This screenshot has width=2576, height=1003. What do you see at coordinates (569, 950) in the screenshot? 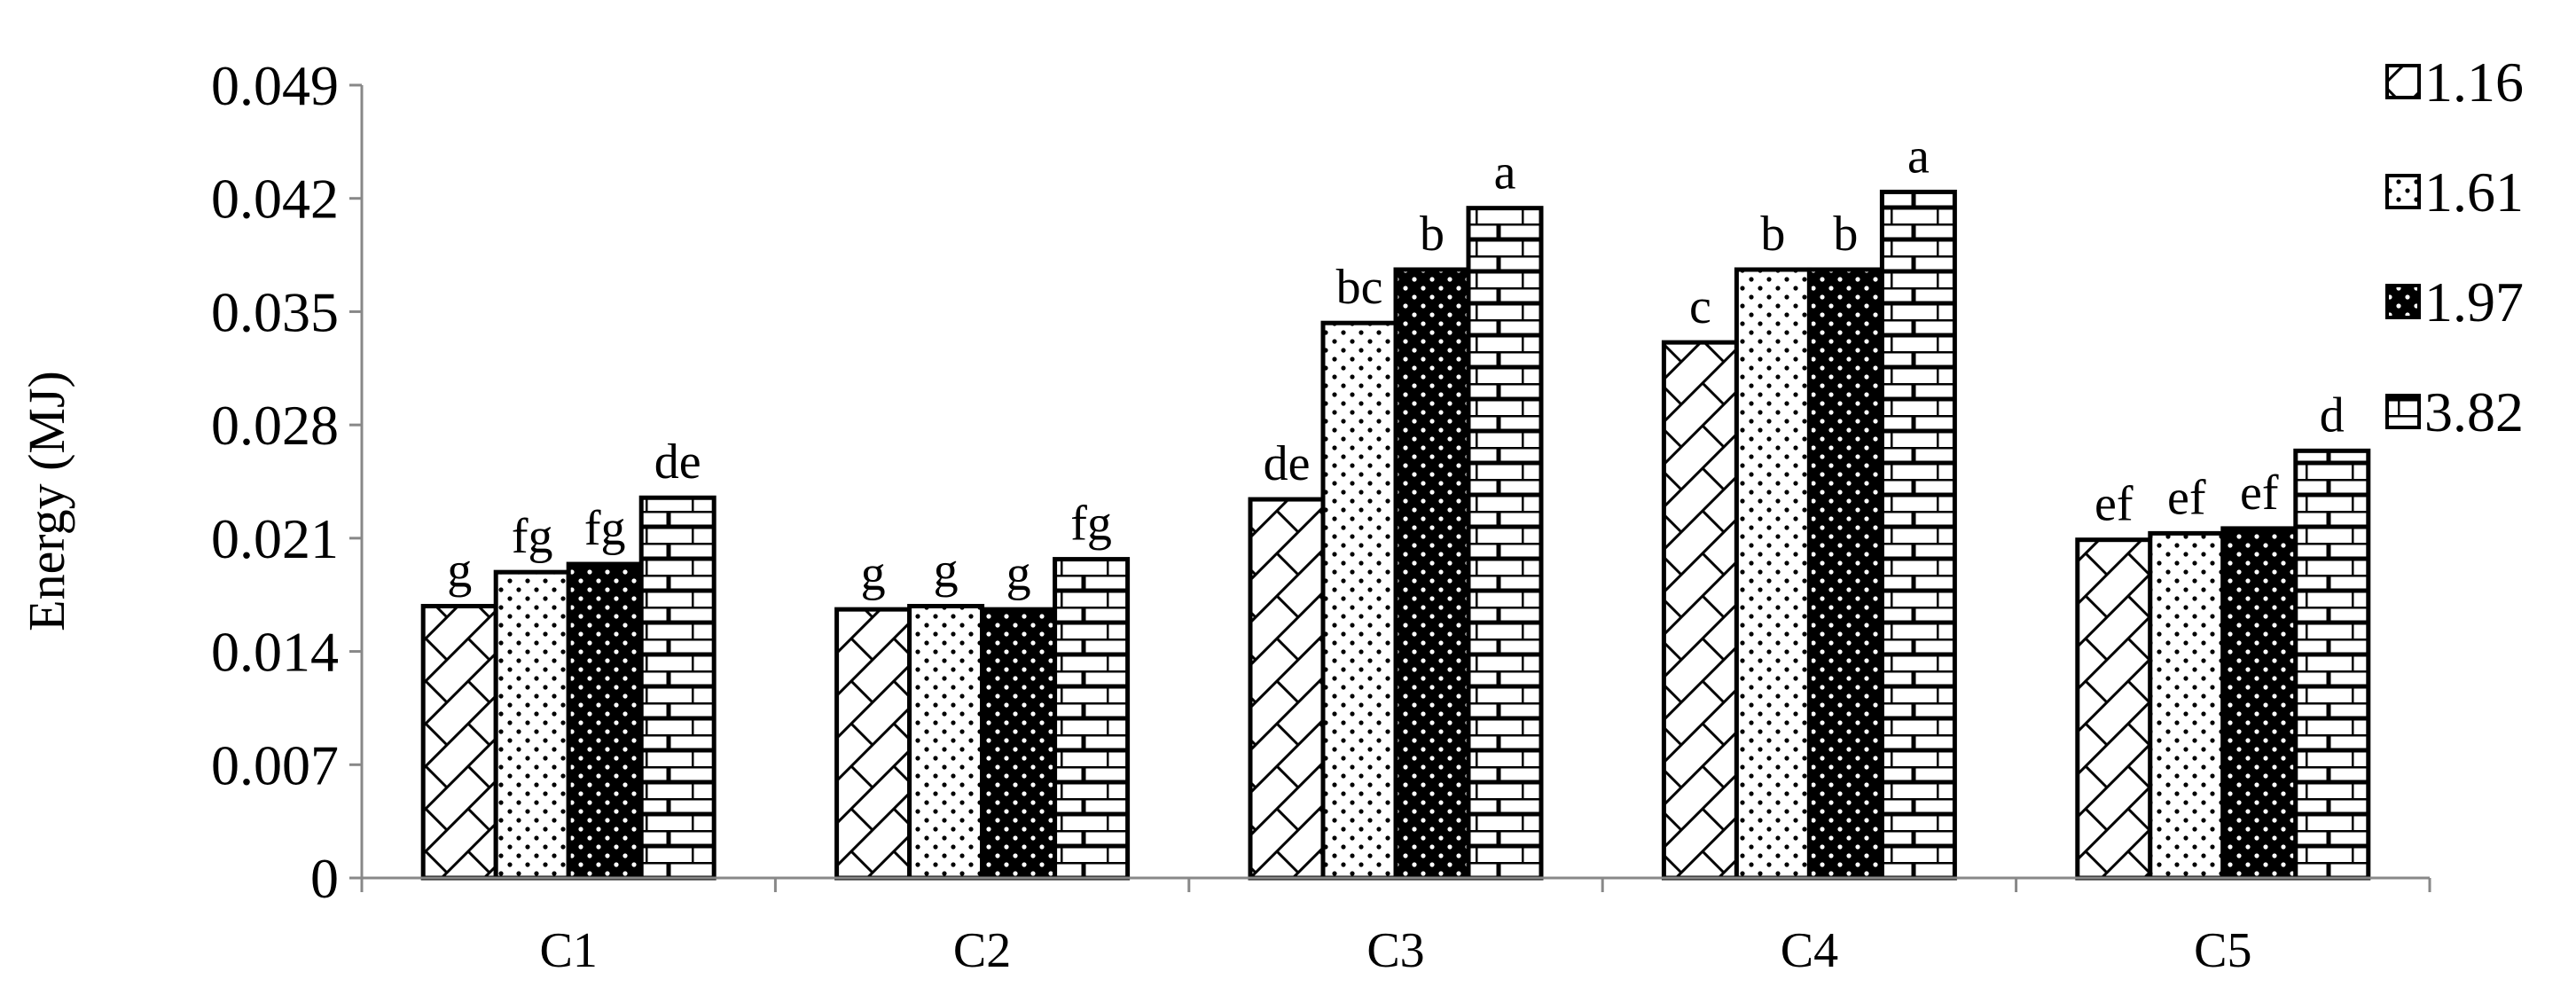
I see `x-category-label: C1` at bounding box center [569, 950].